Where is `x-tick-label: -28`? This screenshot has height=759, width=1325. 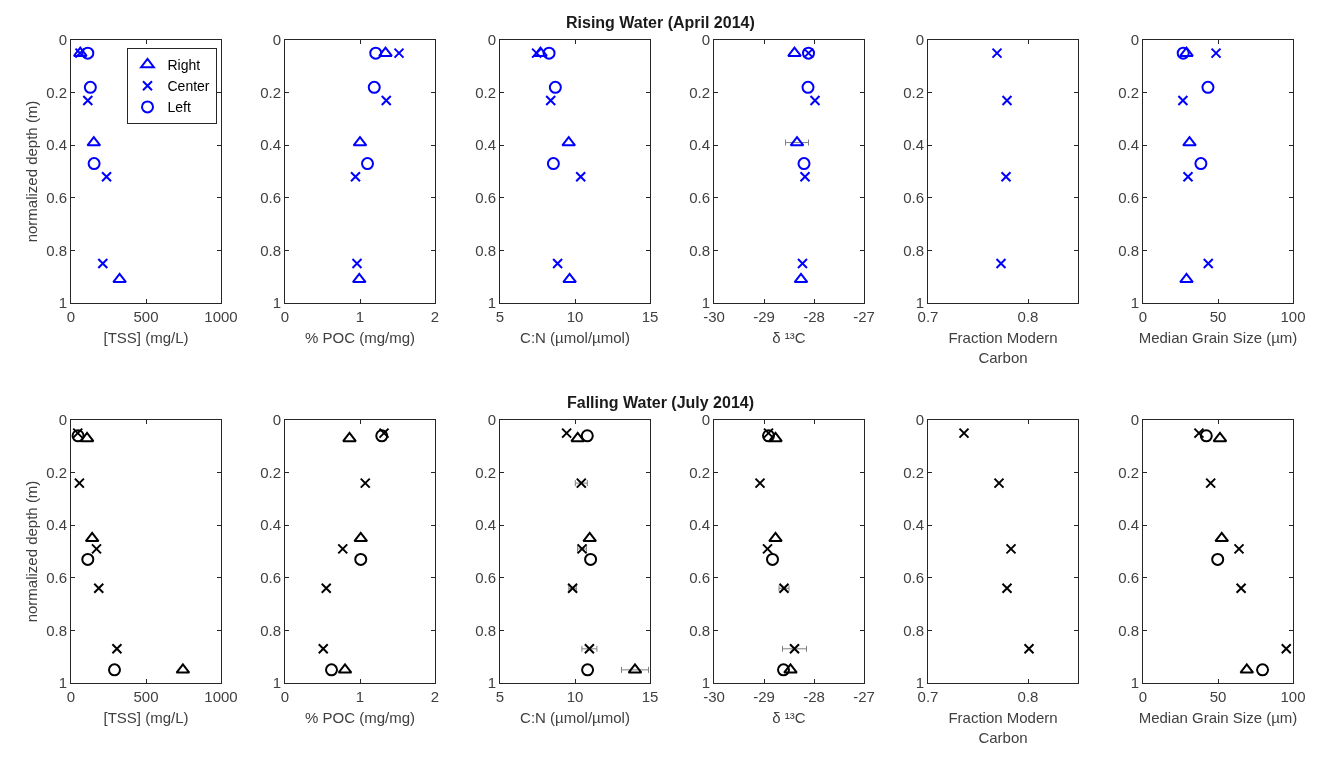 x-tick-label: -28 is located at coordinates (814, 696).